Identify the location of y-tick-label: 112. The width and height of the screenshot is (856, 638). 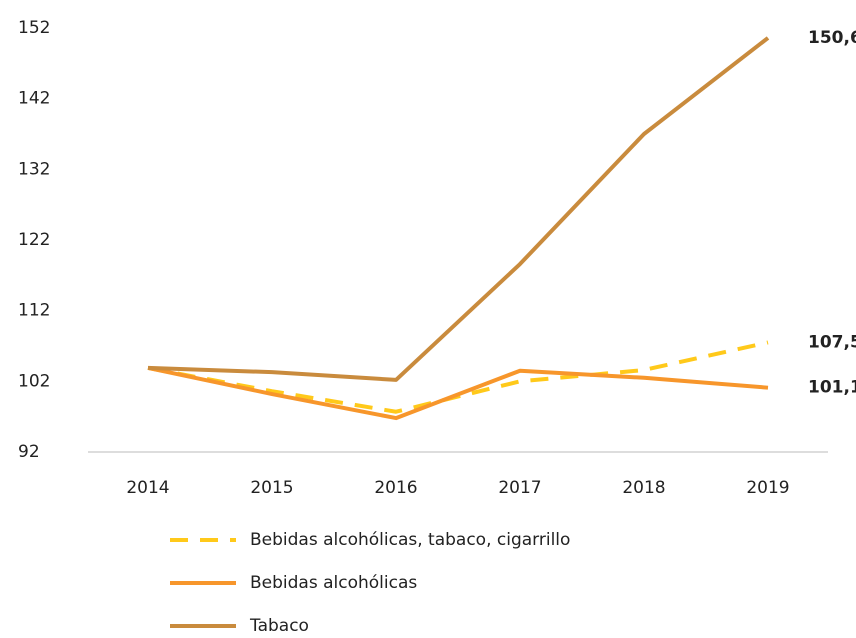
(34, 311).